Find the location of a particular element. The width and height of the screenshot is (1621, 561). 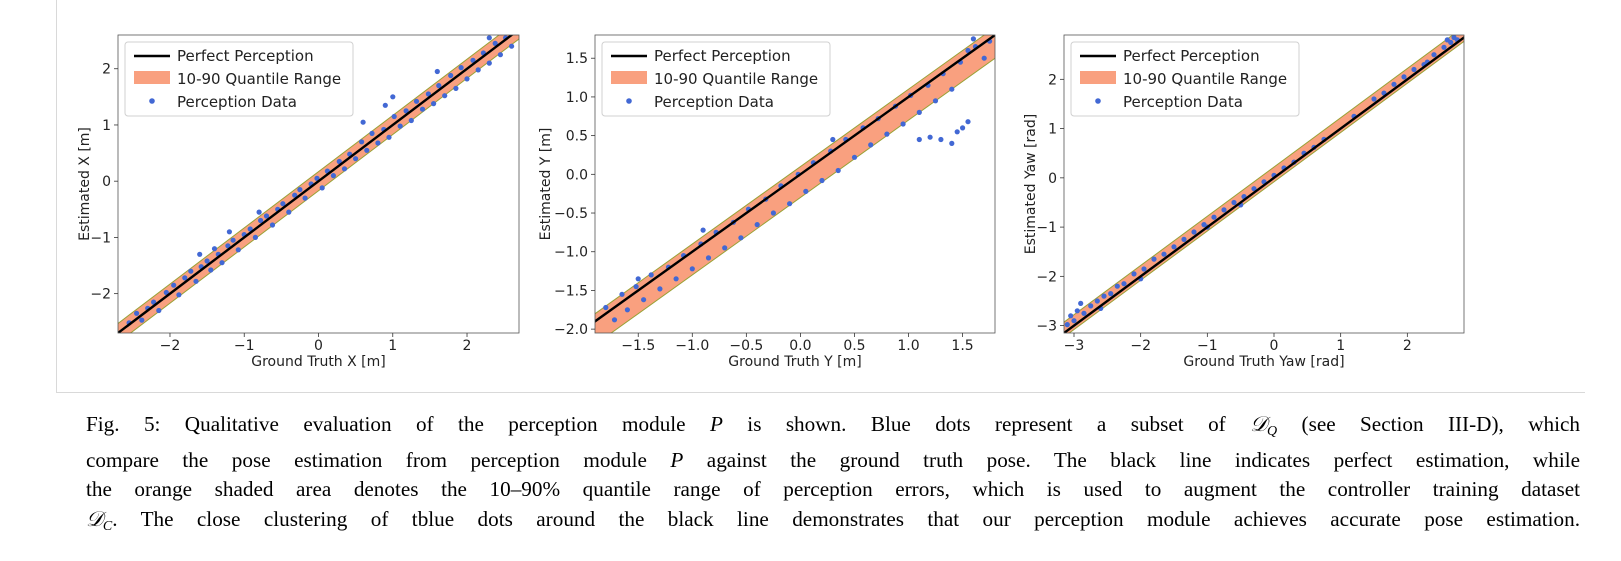

y-axis-label: Estimated Y [m] is located at coordinates (546, 184).